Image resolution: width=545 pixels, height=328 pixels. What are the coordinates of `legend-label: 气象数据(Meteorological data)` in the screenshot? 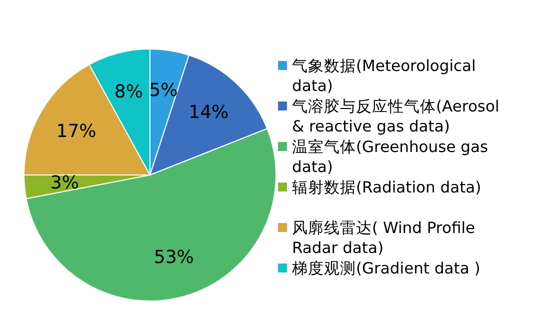 It's located at (384, 76).